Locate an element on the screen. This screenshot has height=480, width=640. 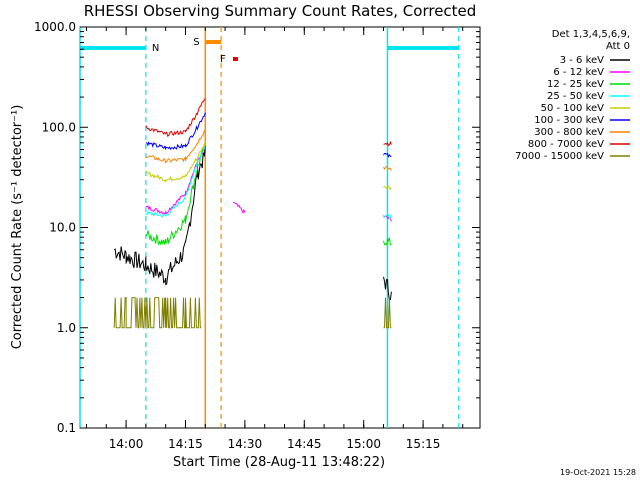
legend-label: 800 - 7000 keV is located at coordinates (566, 144).